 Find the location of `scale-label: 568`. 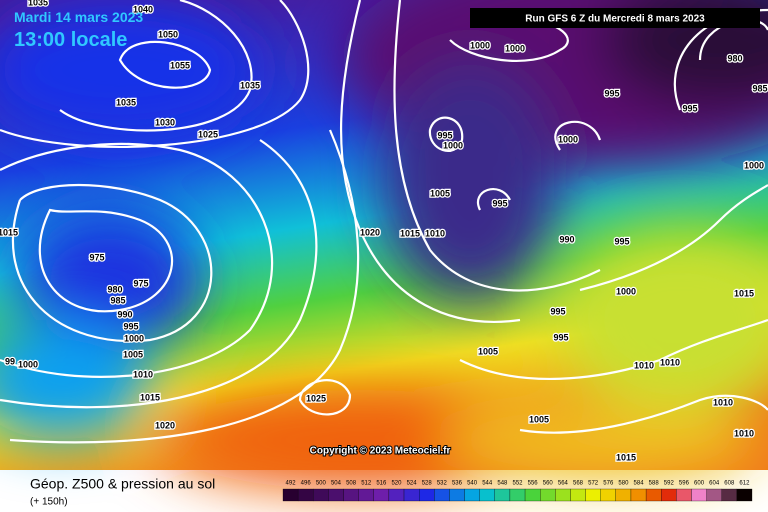

scale-label: 568 is located at coordinates (578, 484).